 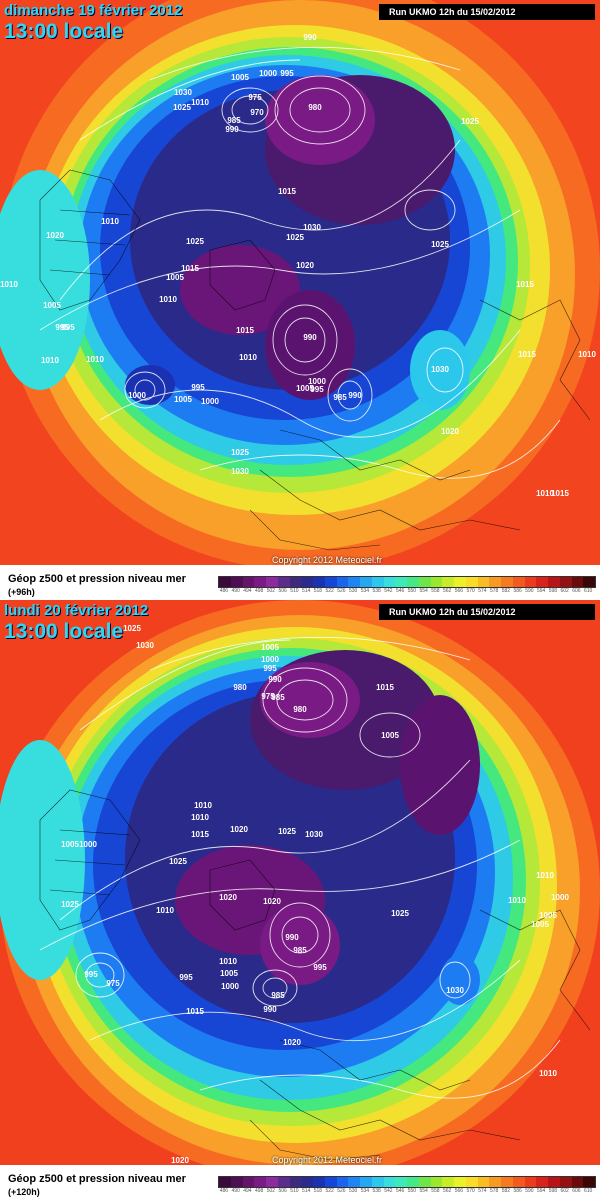 What do you see at coordinates (257, 112) in the screenshot?
I see `isobar-value-label: 970` at bounding box center [257, 112].